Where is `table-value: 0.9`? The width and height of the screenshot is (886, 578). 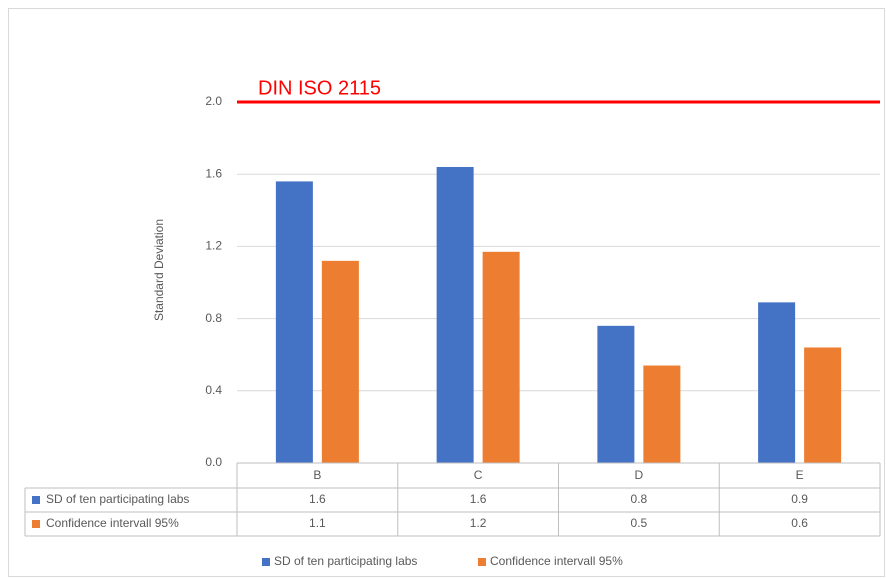 table-value: 0.9 is located at coordinates (799, 499).